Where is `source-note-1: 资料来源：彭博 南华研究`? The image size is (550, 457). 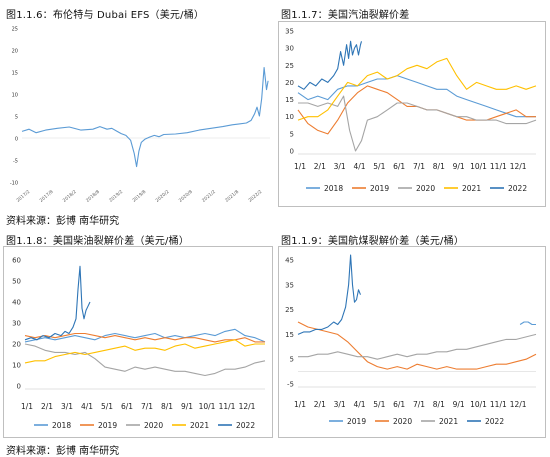 source-note-1: 资料来源：彭博 南华研究 is located at coordinates (63, 221).